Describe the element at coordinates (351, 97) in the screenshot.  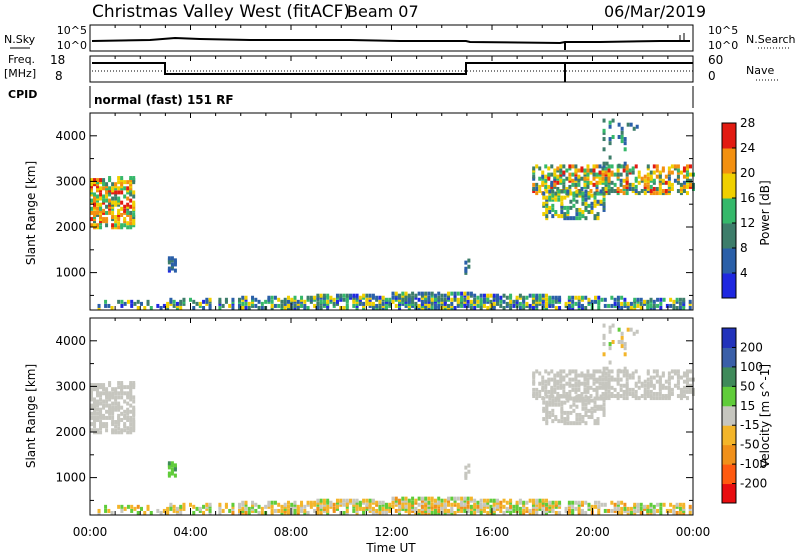
I see `cpid-panel: CPID normal (fast) 151 RF` at that location.